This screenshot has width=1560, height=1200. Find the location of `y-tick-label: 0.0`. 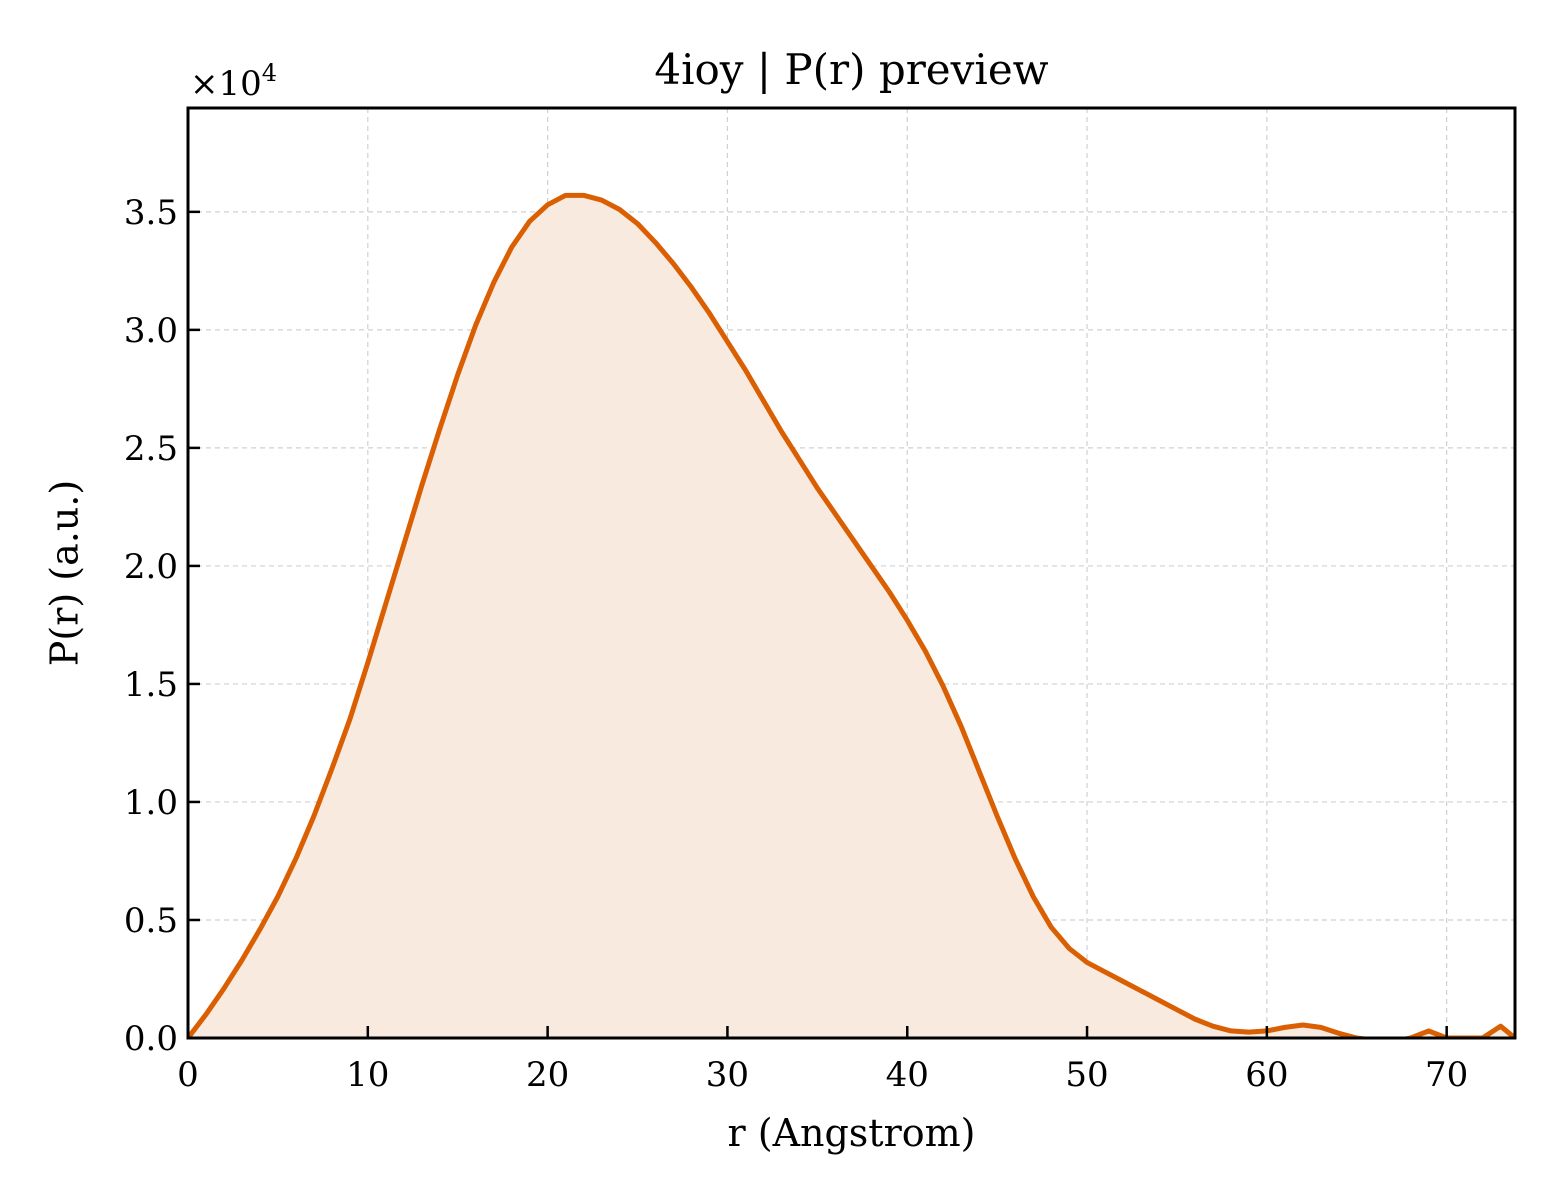

y-tick-label: 0.0 is located at coordinates (151, 1039).